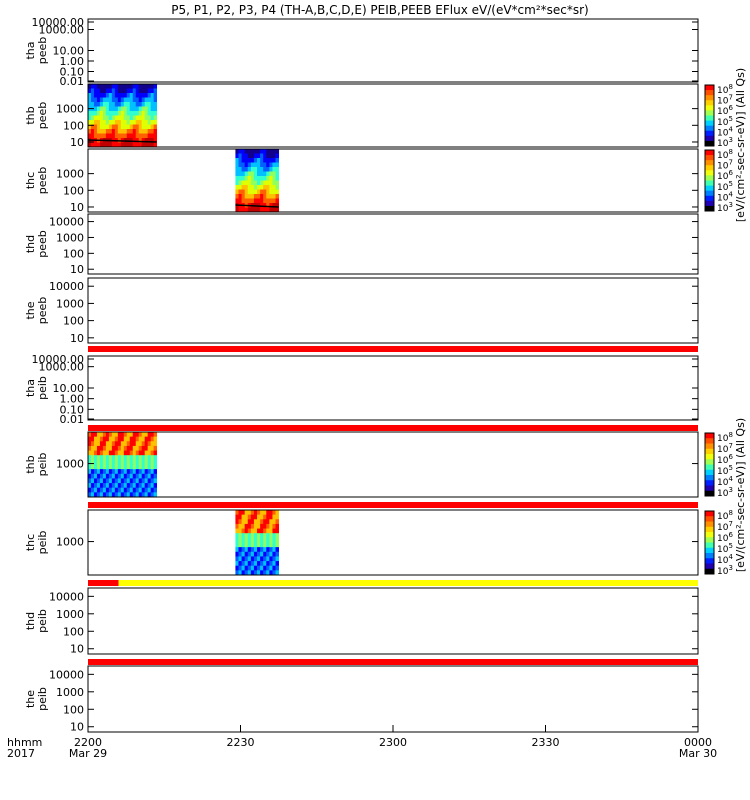  I want to click on y-tick-label: 1000, so click(70, 614).